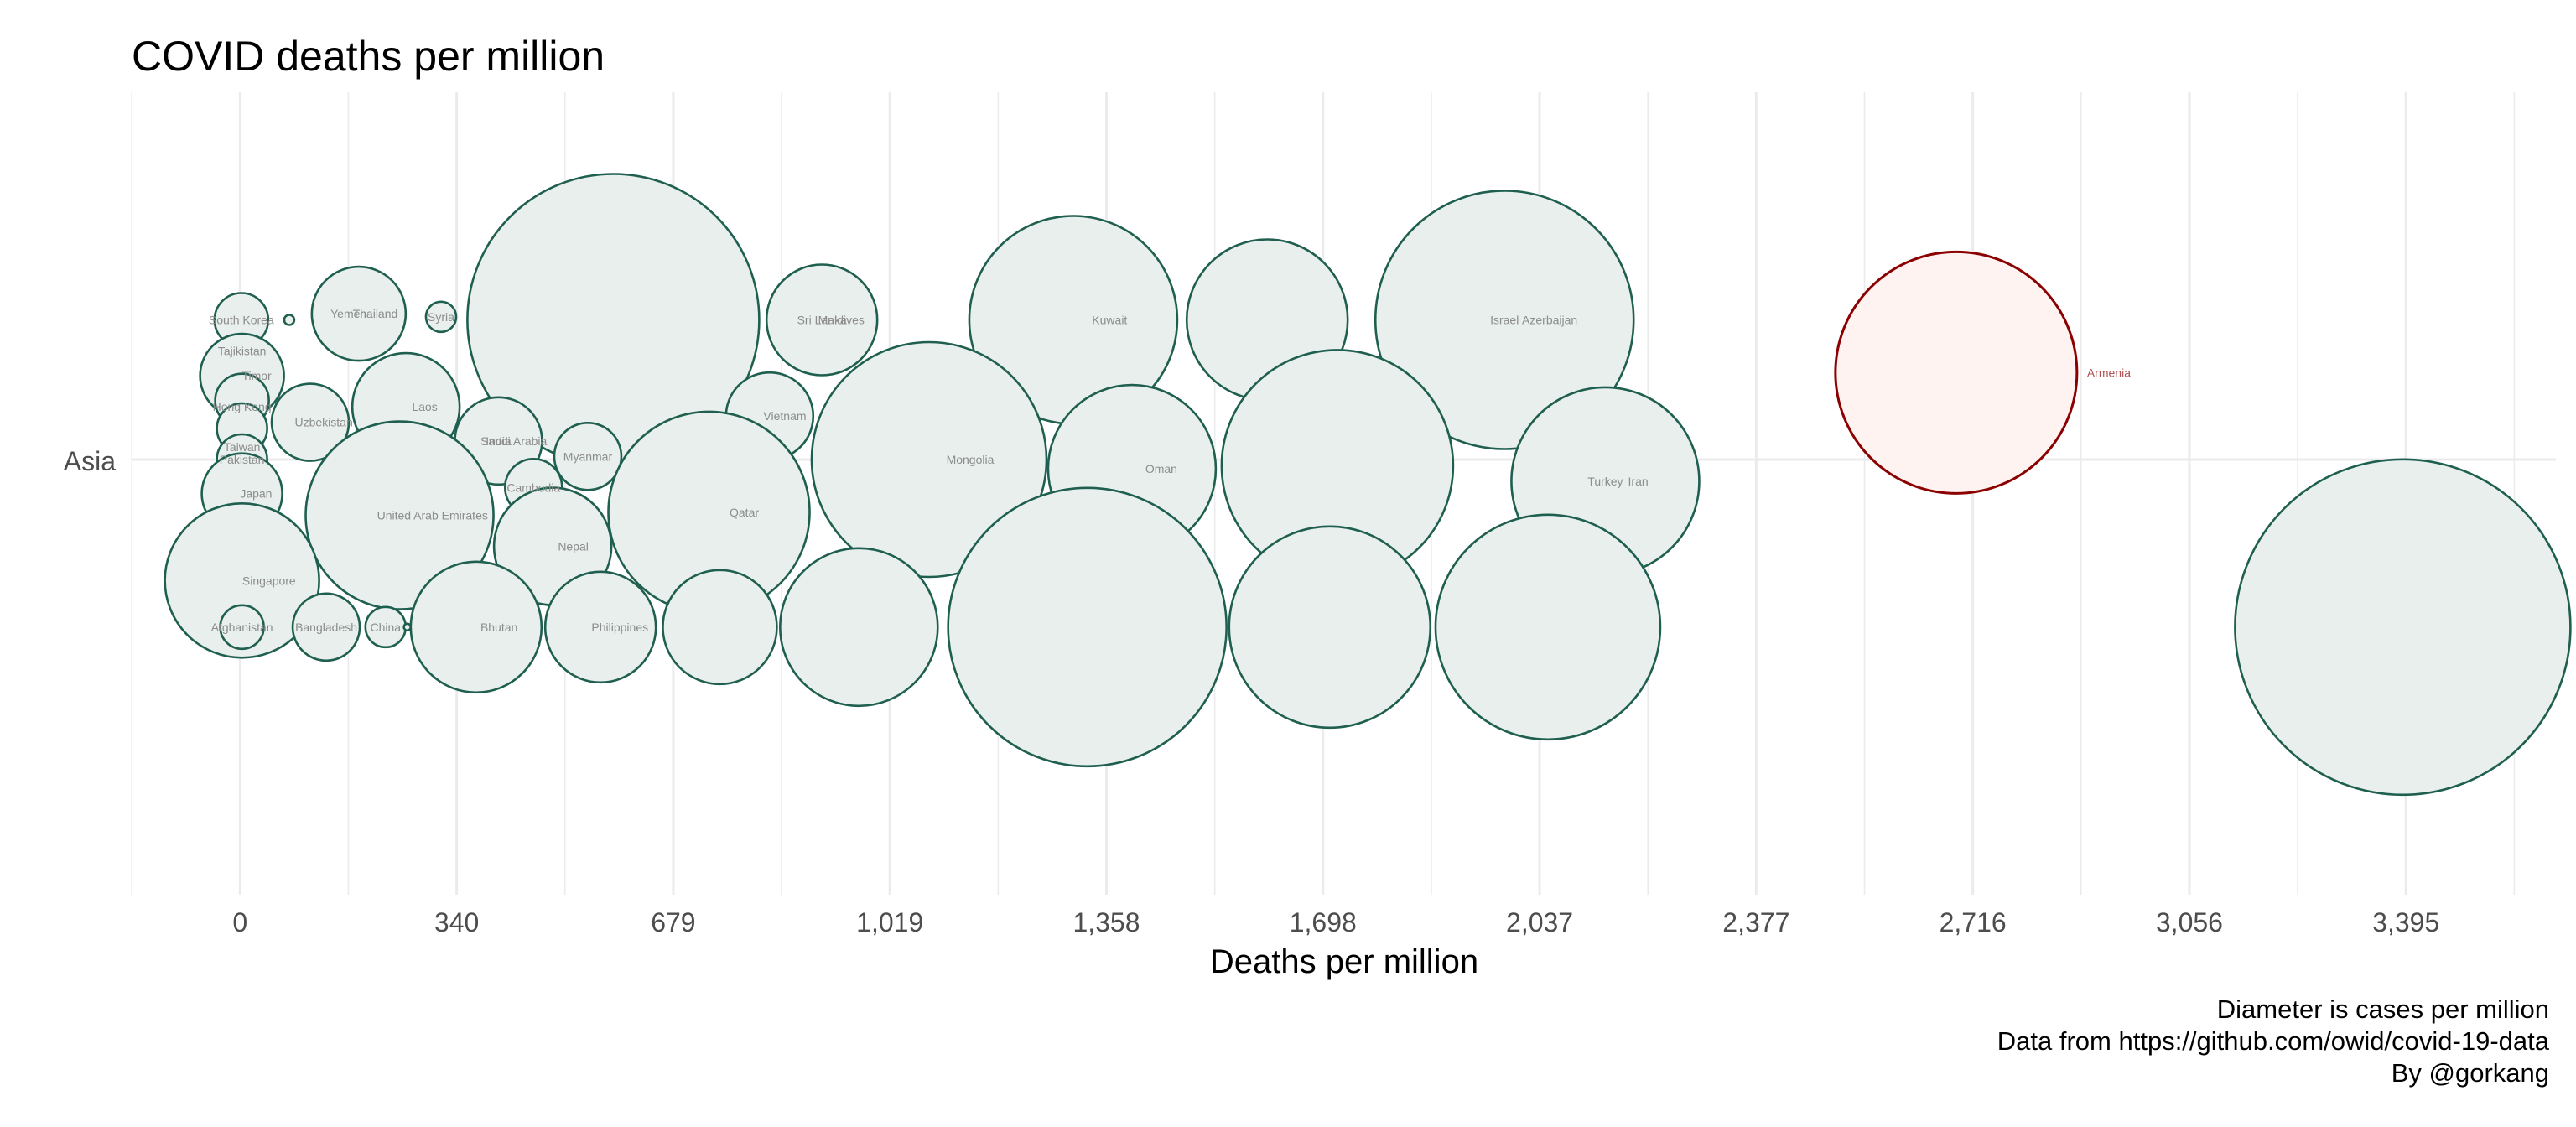  I want to click on bubble-label-yemen: Yemen, so click(348, 313).